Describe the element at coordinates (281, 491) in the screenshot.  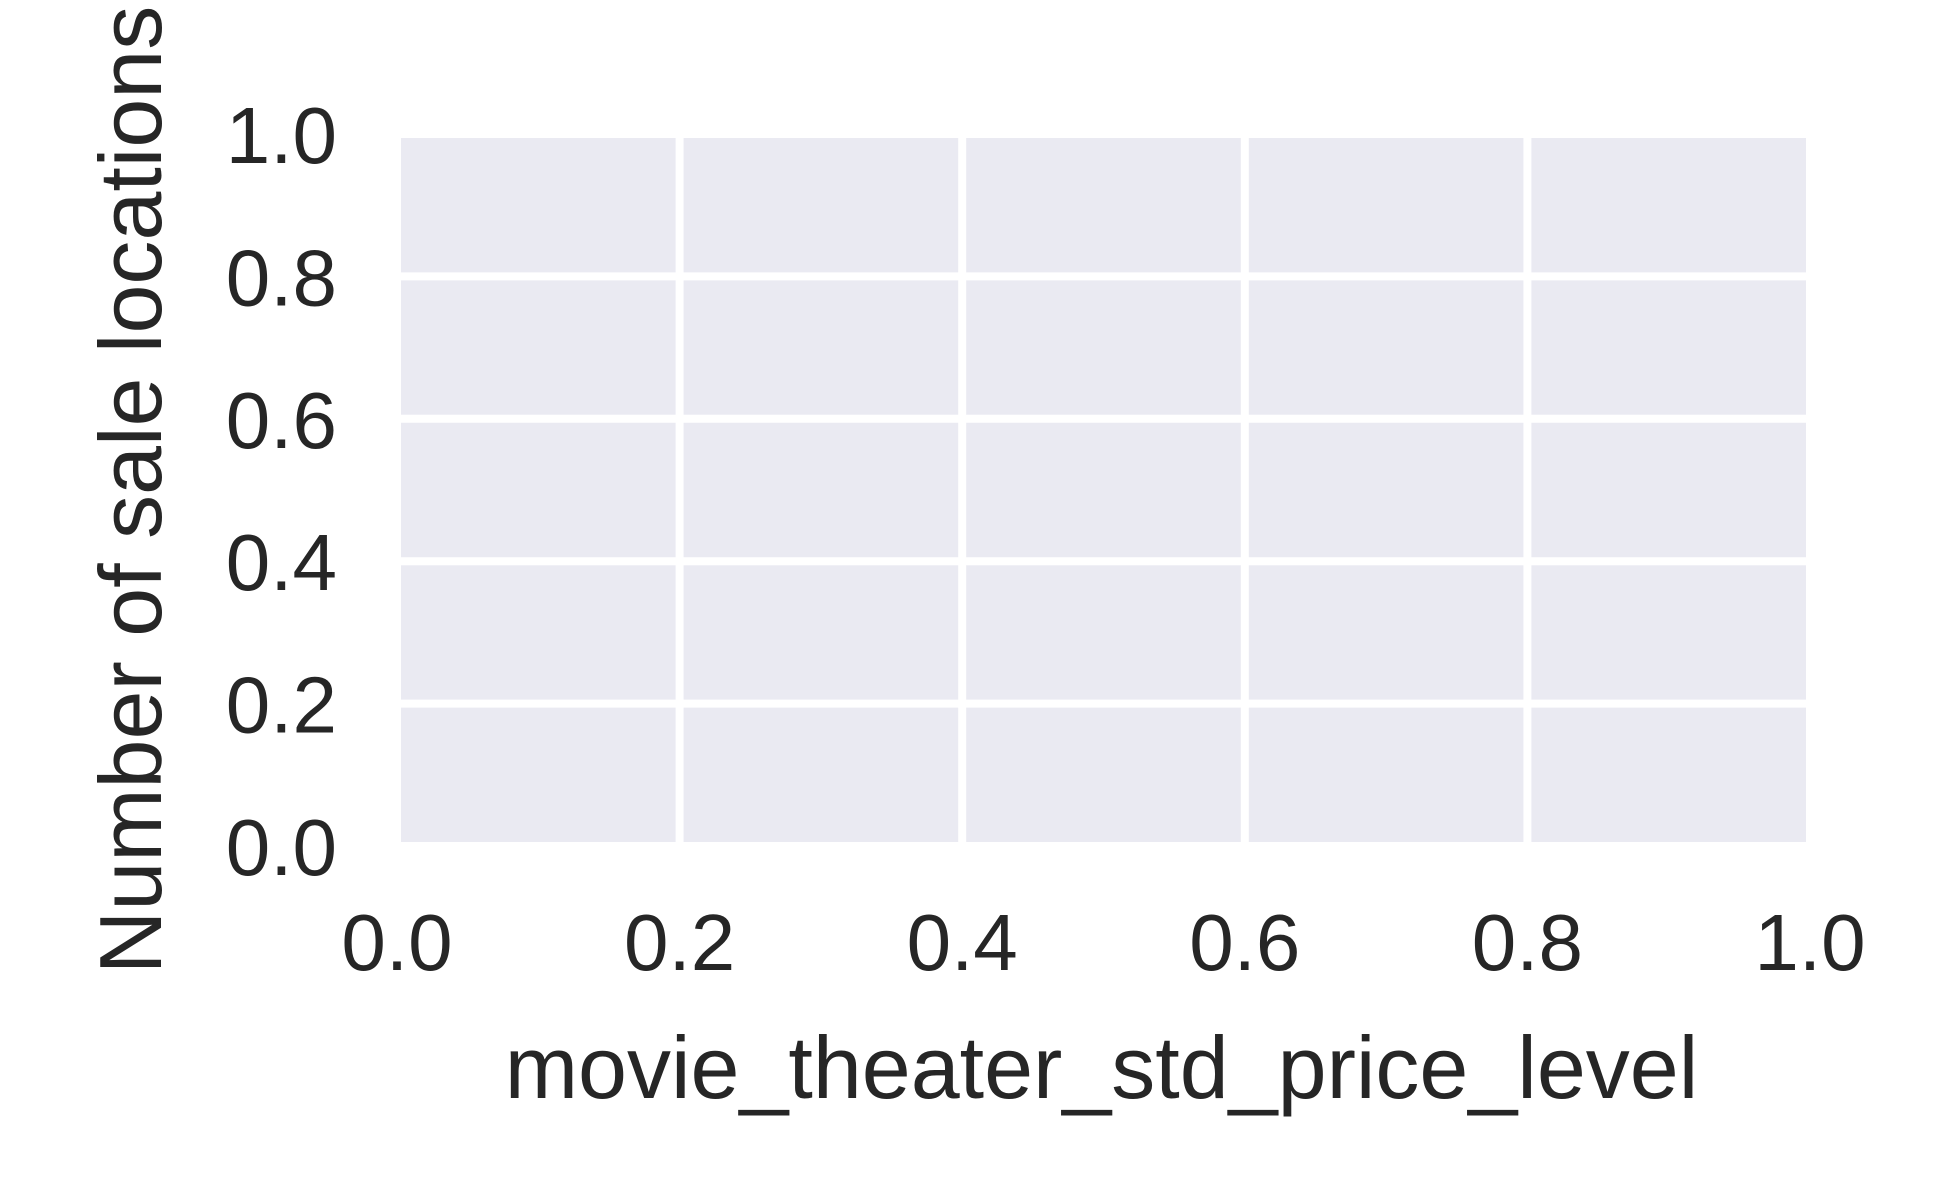
I see `y-axis-ticks: 0.0 0.2 0.4 0.6 0.8 1.0` at that location.